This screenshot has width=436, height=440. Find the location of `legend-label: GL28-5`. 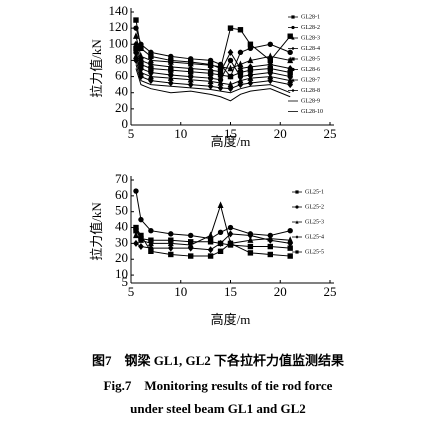

legend-label: GL28-5 is located at coordinates (310, 59).